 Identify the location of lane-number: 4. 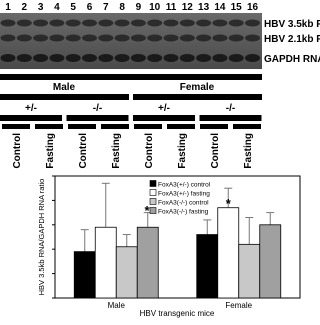
(57, 7).